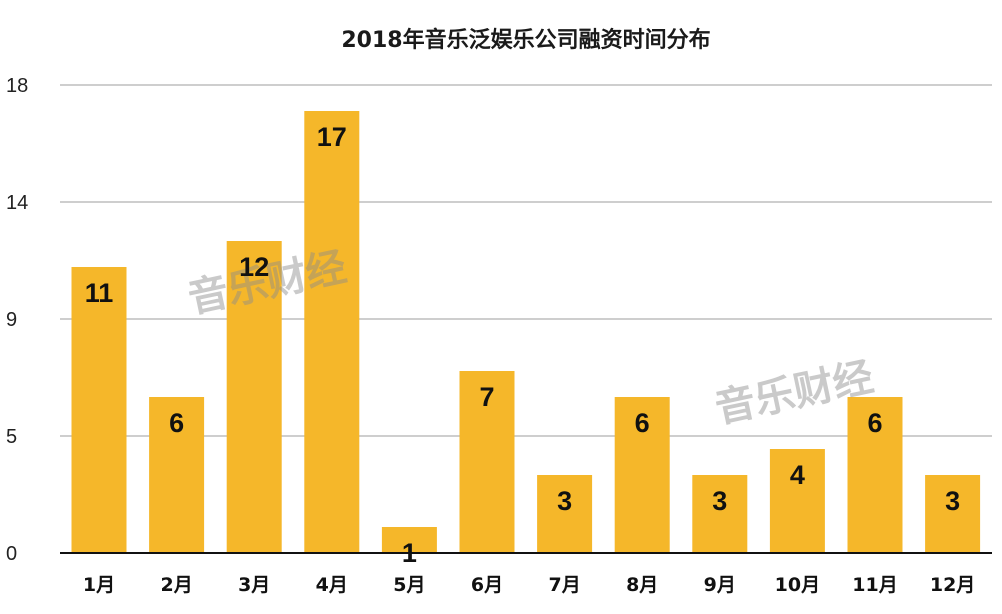  Describe the element at coordinates (254, 585) in the screenshot. I see `x-tick-label: 3月` at that location.